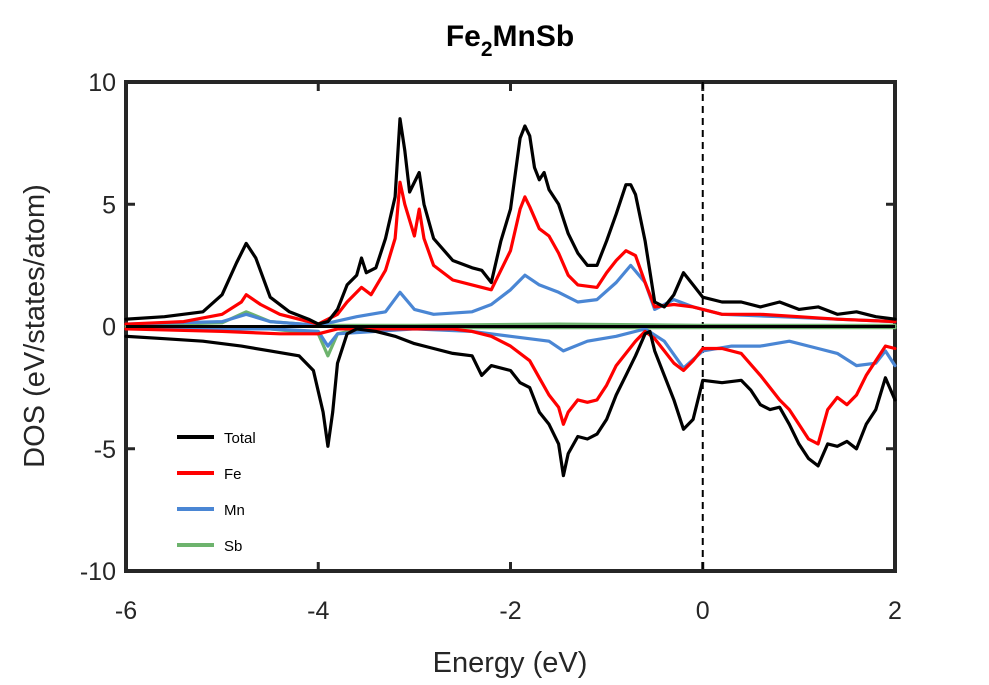  Describe the element at coordinates (534, 36) in the screenshot. I see `title-rest: MnSb` at that location.